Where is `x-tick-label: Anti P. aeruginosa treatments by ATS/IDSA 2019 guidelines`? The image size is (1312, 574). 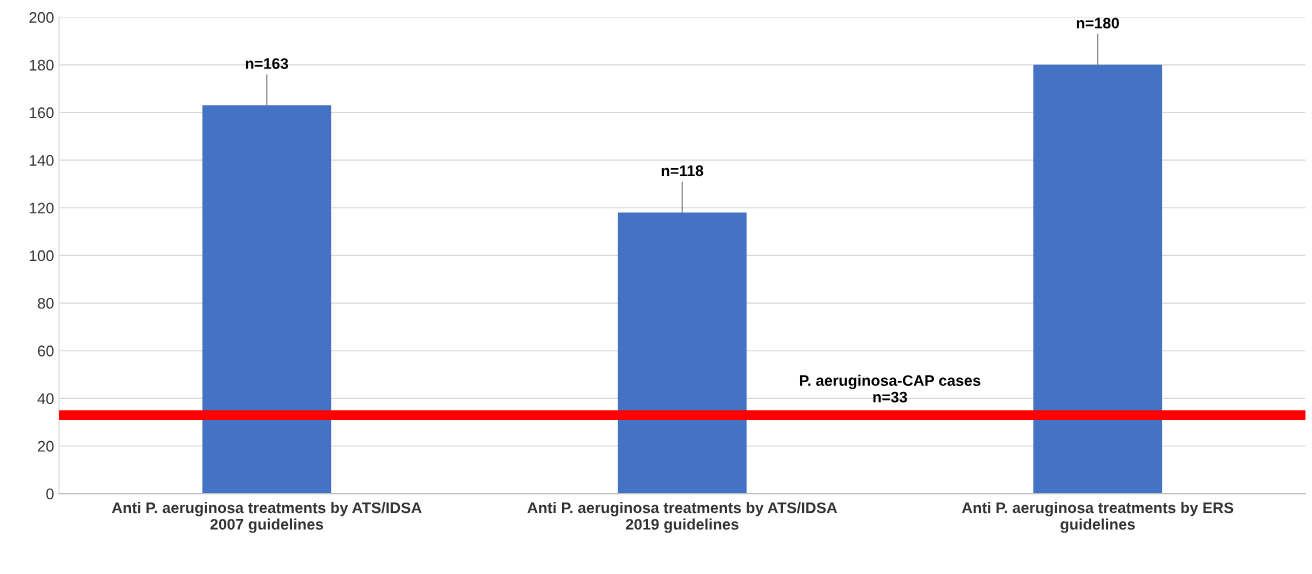
x-tick-label: Anti P. aeruginosa treatments by ATS/IDSA 2019 guidelines is located at coordinates (682, 517).